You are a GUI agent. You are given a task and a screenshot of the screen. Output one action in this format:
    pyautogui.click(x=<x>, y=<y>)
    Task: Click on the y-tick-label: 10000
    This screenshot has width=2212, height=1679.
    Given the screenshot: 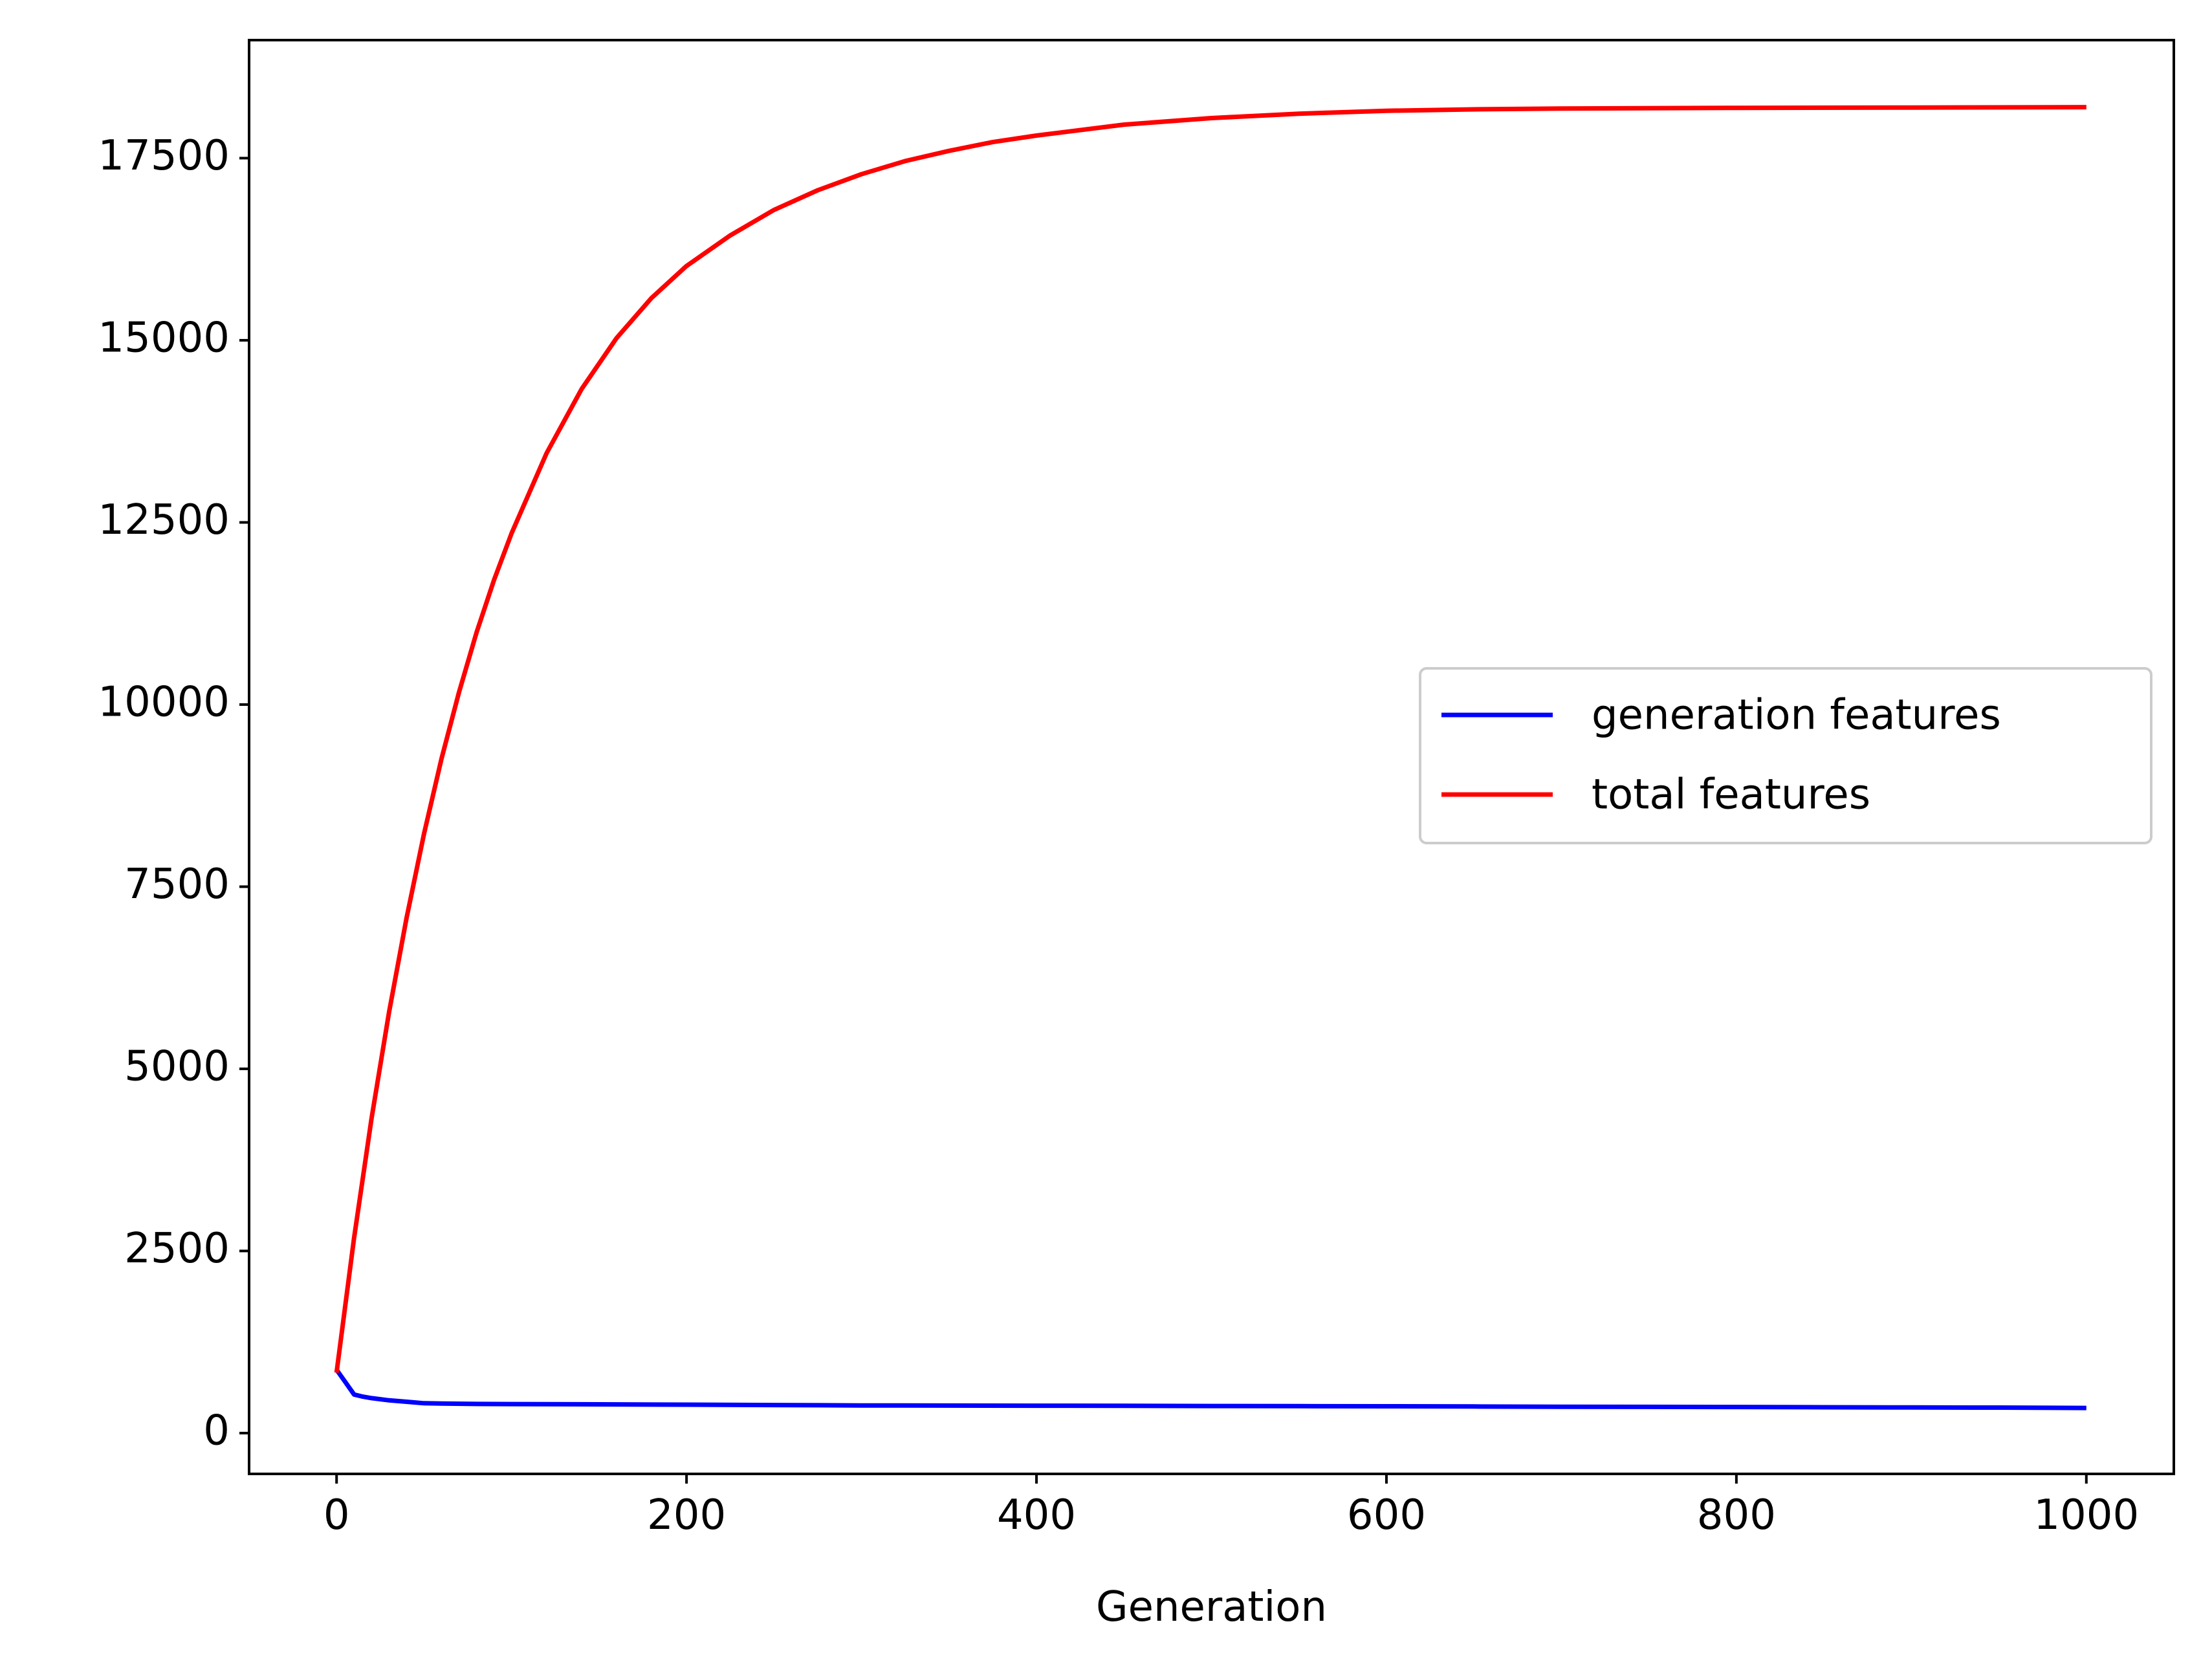 What is the action you would take?
    pyautogui.click(x=164, y=703)
    